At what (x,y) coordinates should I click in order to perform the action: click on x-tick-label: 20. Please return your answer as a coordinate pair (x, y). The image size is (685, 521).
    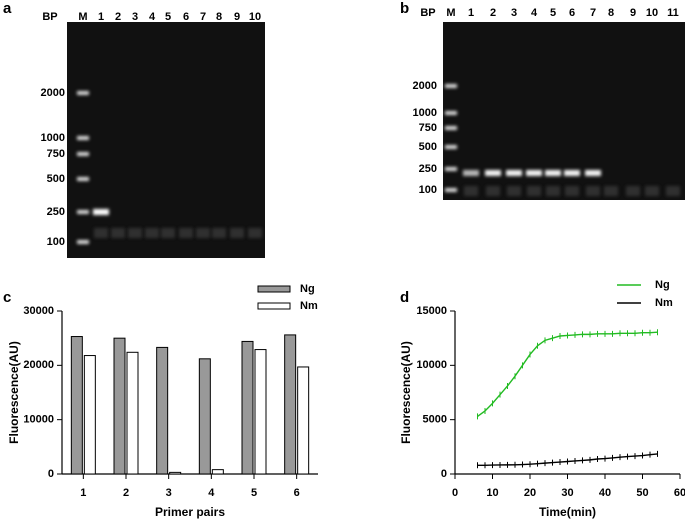
    Looking at the image, I should click on (530, 493).